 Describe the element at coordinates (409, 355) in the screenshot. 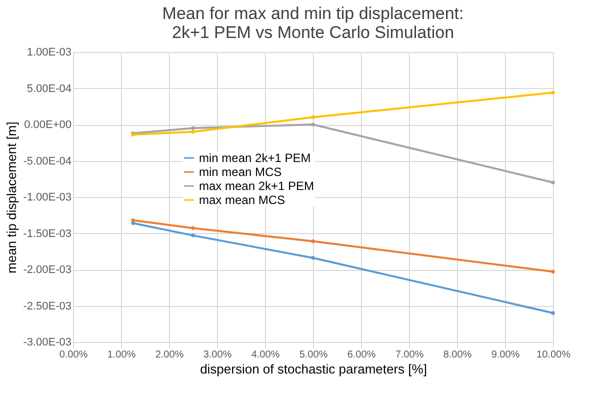

I see `x-tick-label: 7.00%` at that location.